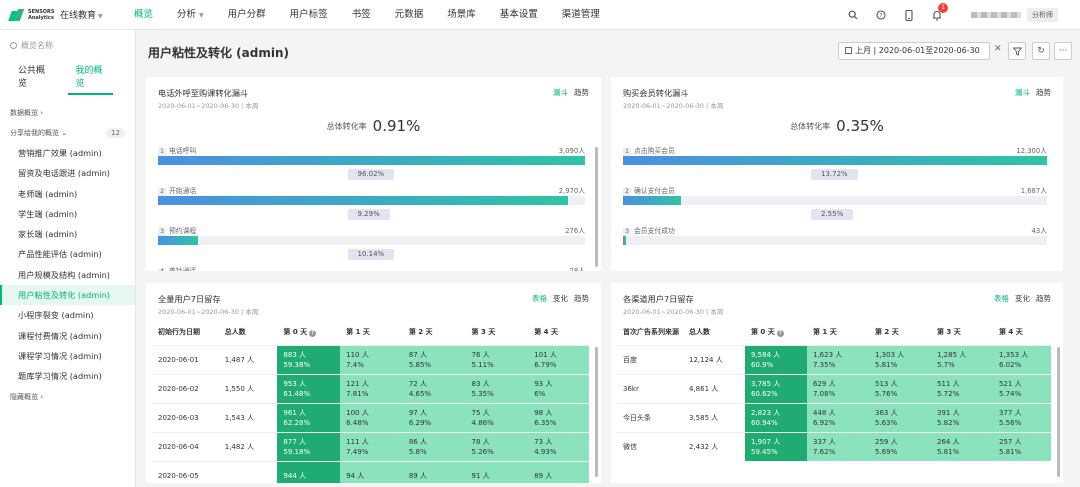  What do you see at coordinates (371, 155) in the screenshot?
I see `funnel-step: 1 电话呼叫 3,090人` at bounding box center [371, 155].